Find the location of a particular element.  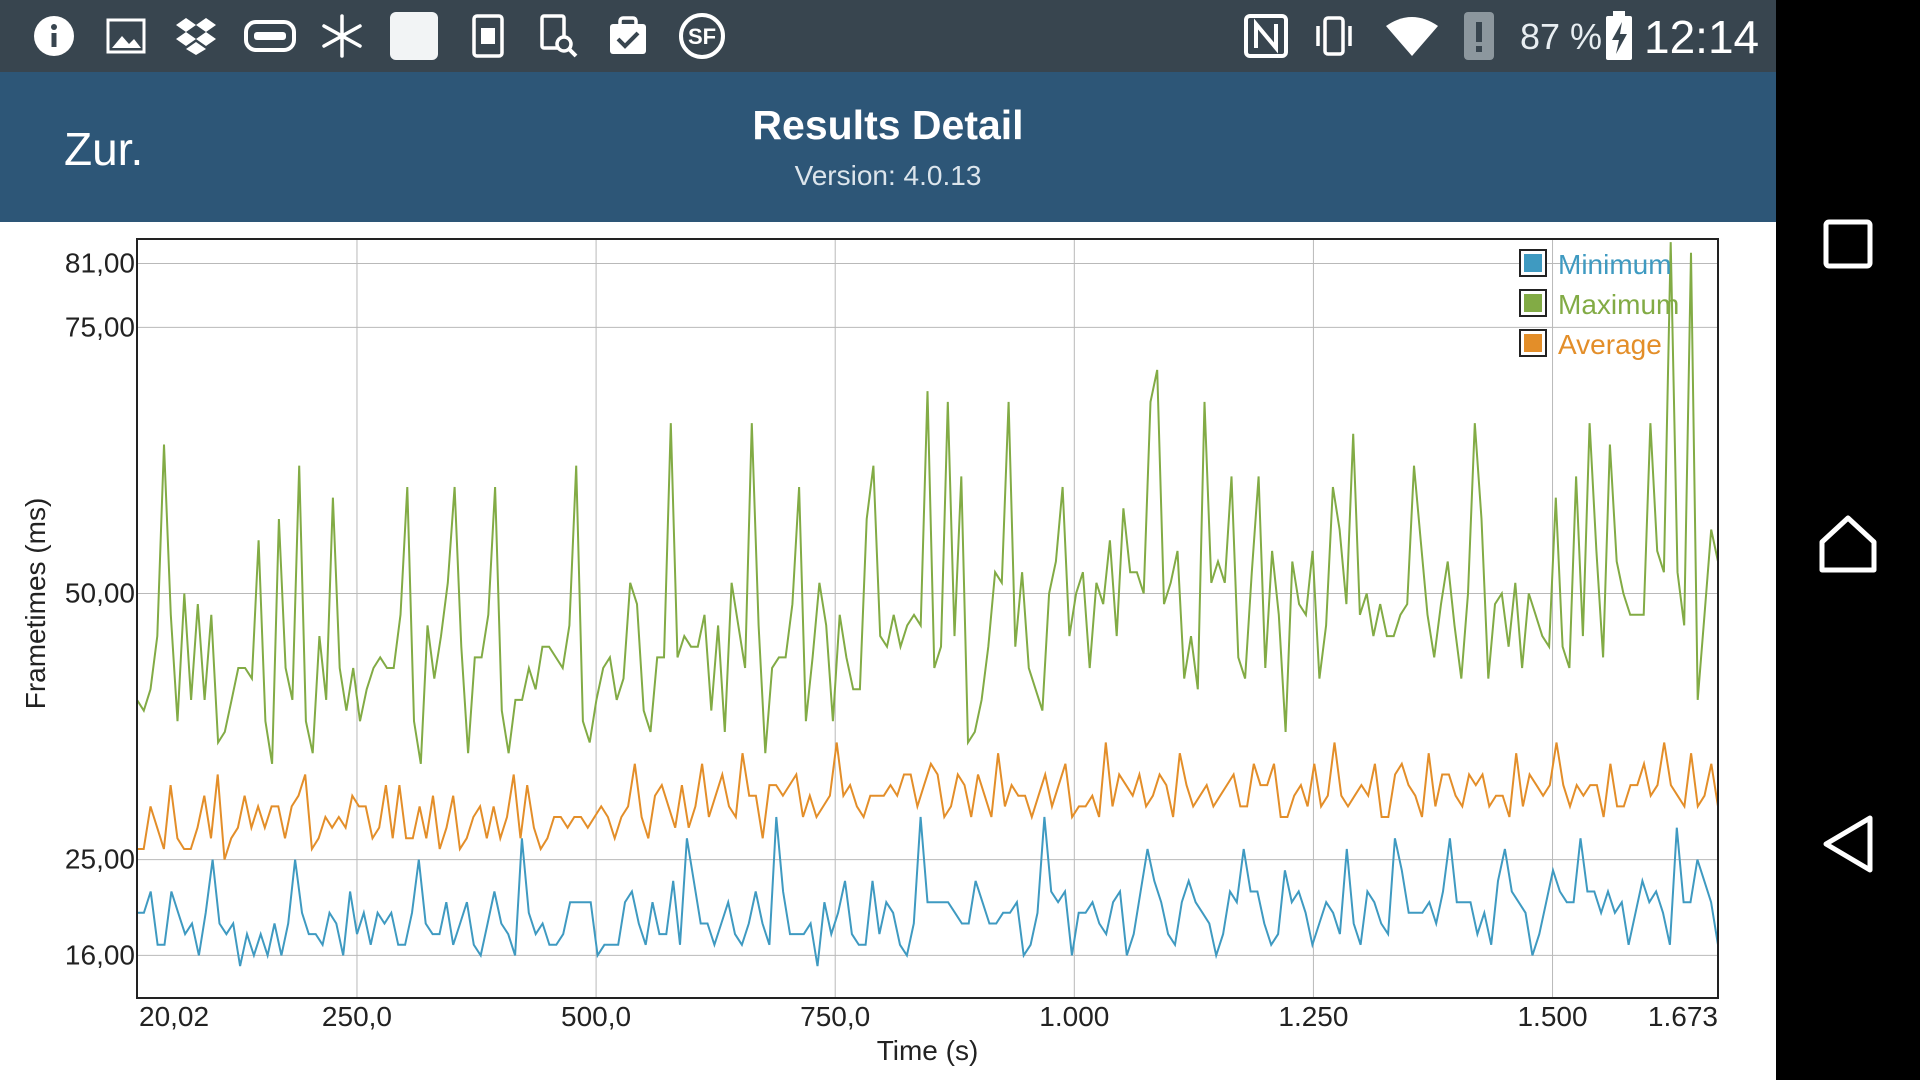

svg-text: SF is located at coordinates (702, 36).